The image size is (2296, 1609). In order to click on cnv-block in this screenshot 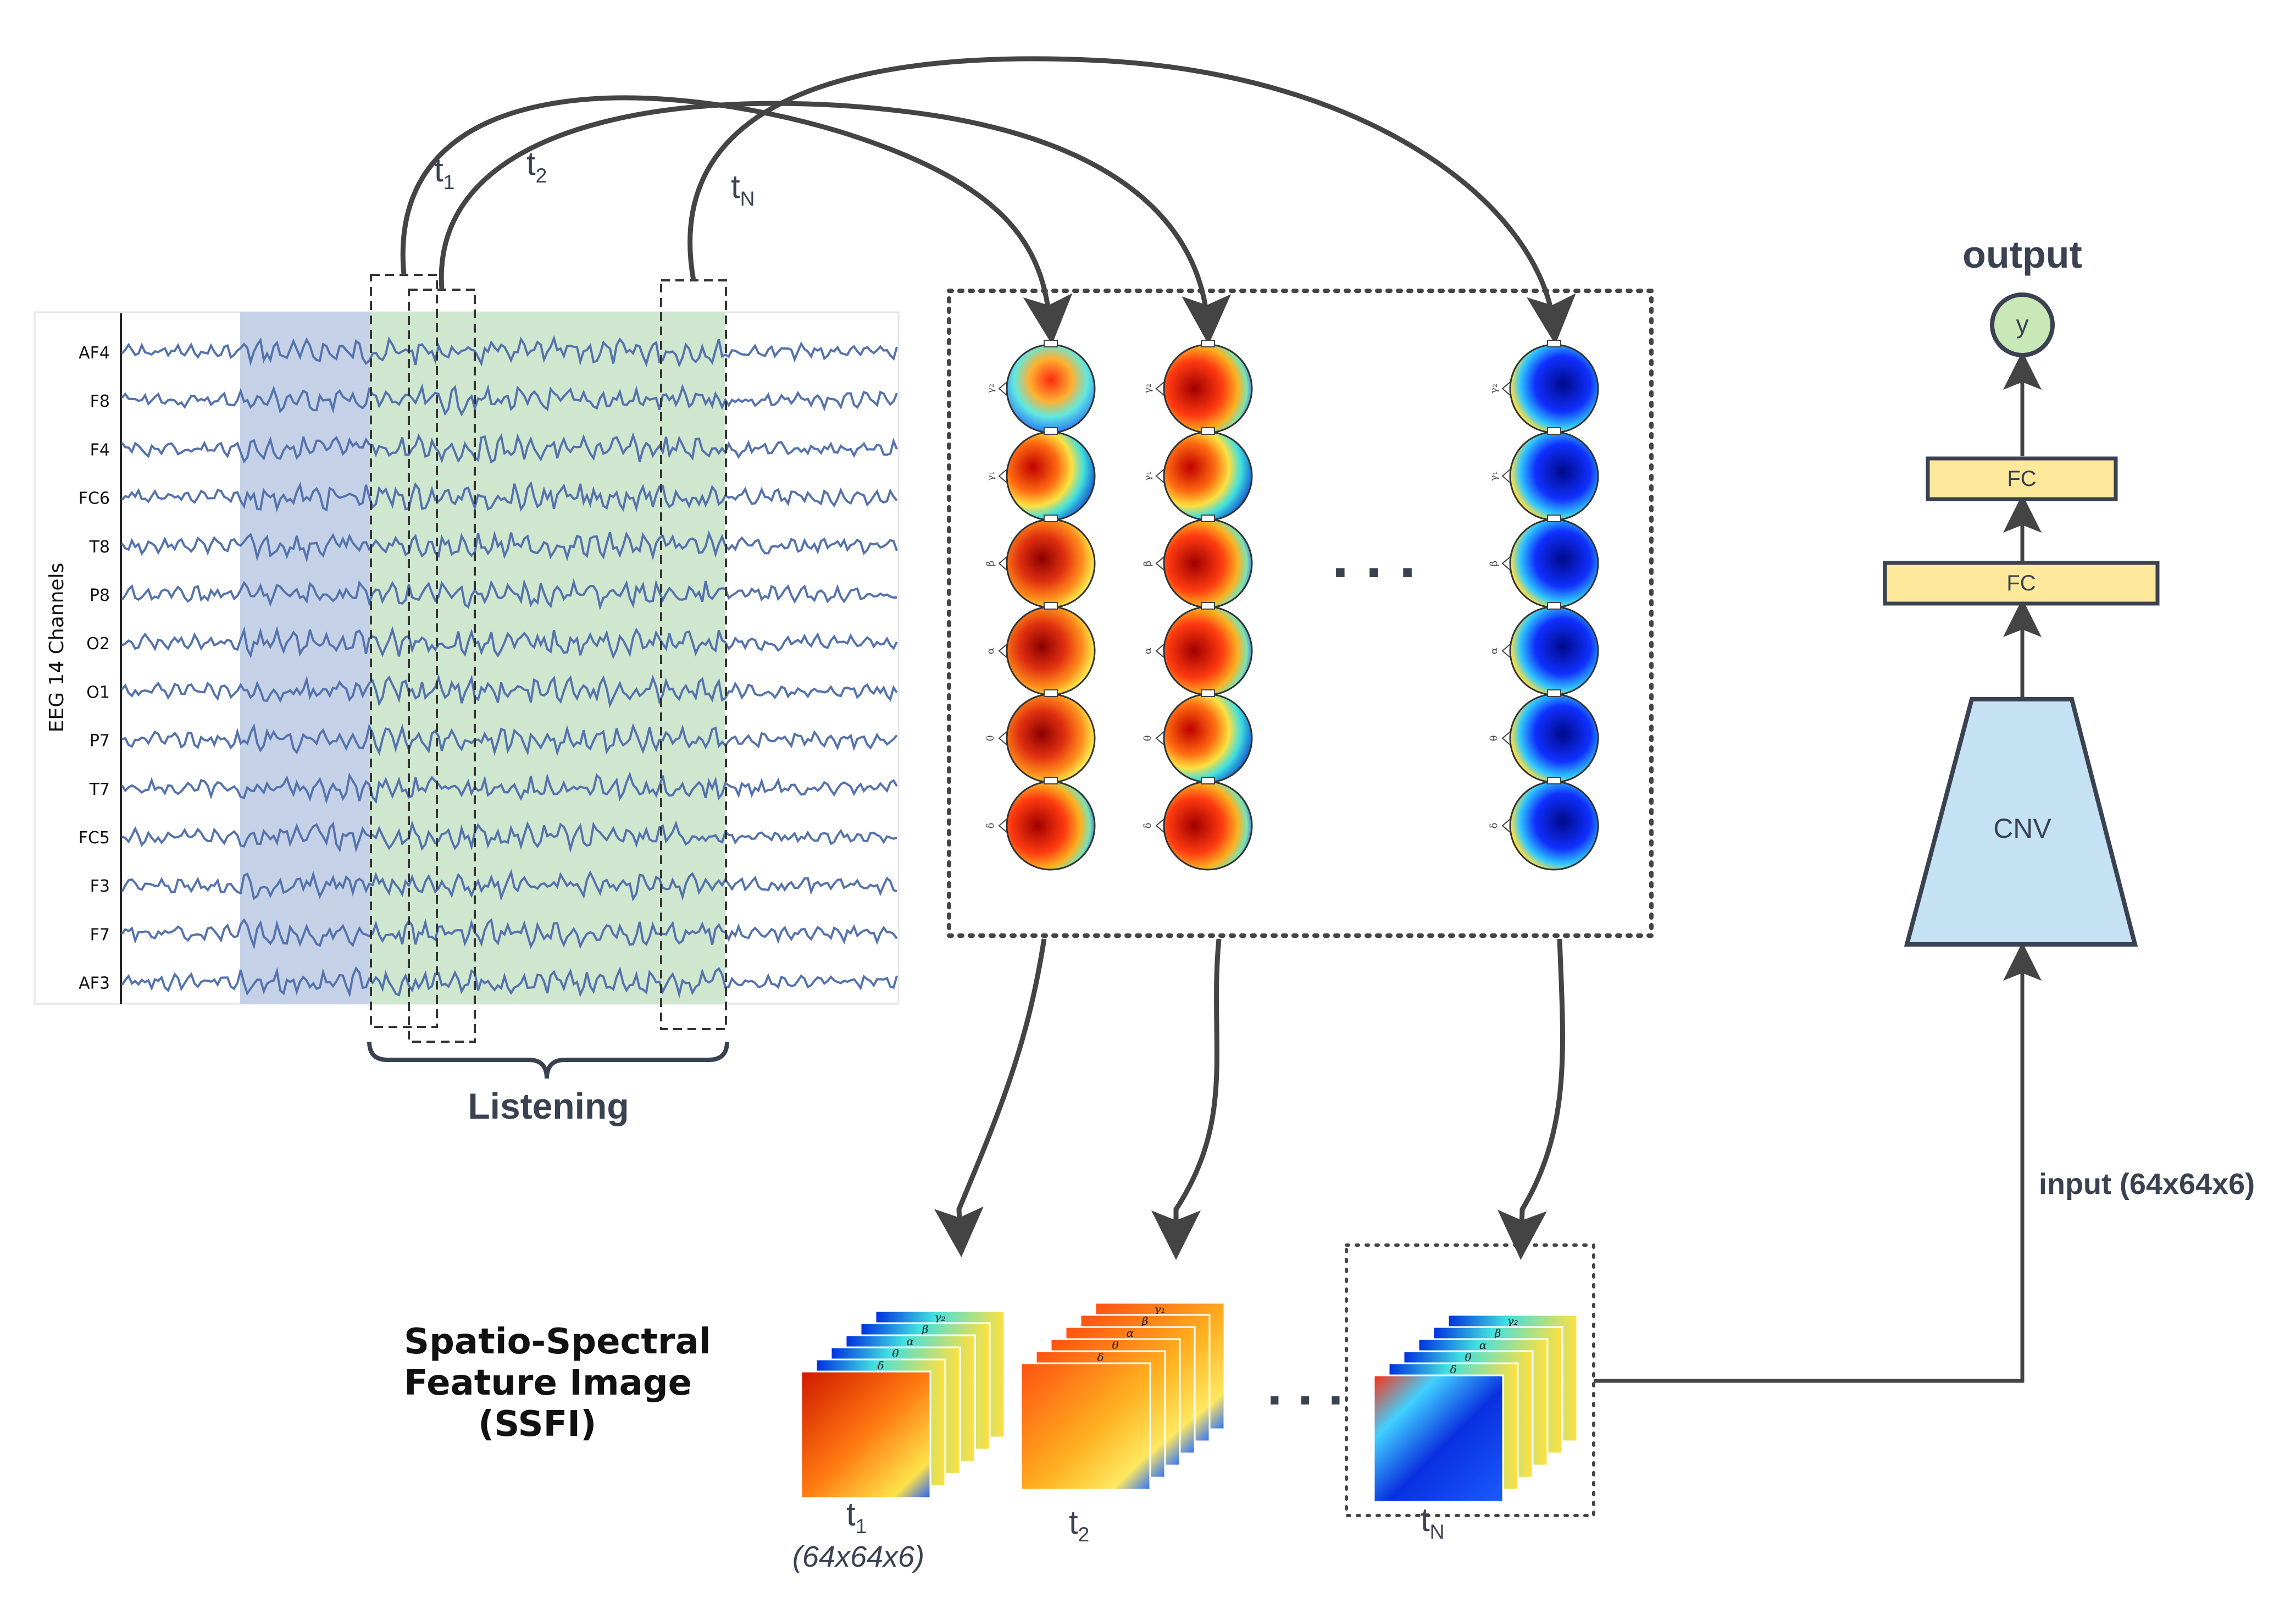, I will do `click(2021, 822)`.